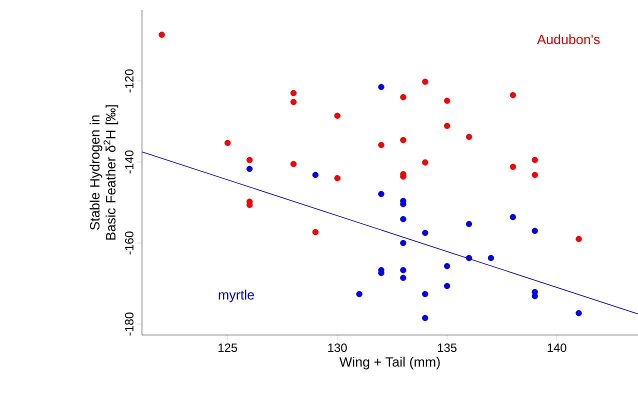  Describe the element at coordinates (129, 80) in the screenshot. I see `y-tick-label: -120` at that location.